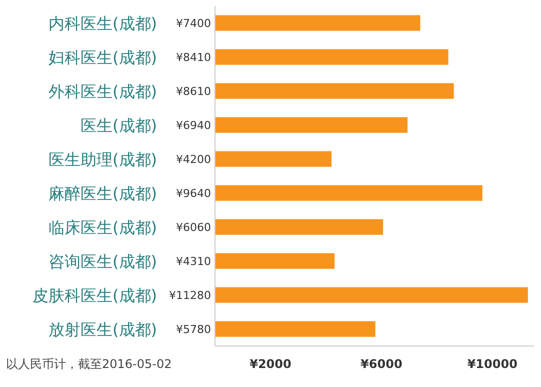 Image resolution: width=541 pixels, height=387 pixels. Describe the element at coordinates (492, 364) in the screenshot. I see `x-tick-label: ¥10000` at that location.